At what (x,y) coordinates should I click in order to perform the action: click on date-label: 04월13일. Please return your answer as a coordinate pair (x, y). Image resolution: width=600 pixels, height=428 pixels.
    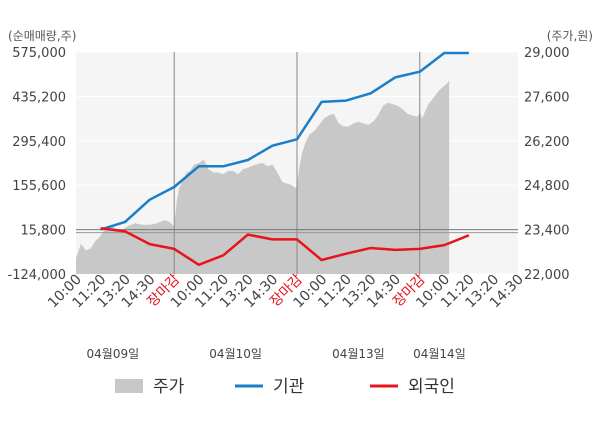
    Looking at the image, I should click on (358, 354).